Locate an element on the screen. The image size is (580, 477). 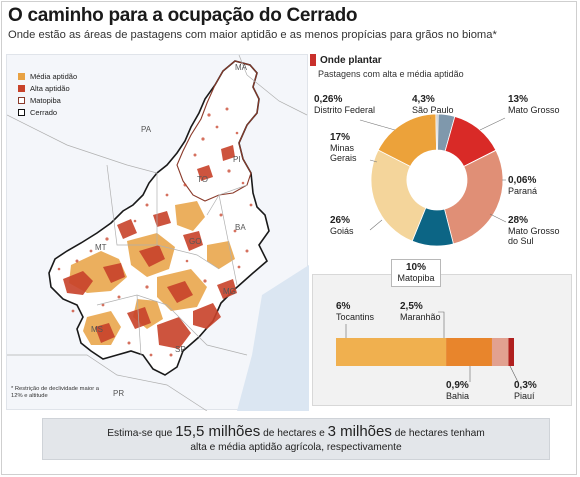
summary-text: de hectares e is located at coordinates (294, 433).